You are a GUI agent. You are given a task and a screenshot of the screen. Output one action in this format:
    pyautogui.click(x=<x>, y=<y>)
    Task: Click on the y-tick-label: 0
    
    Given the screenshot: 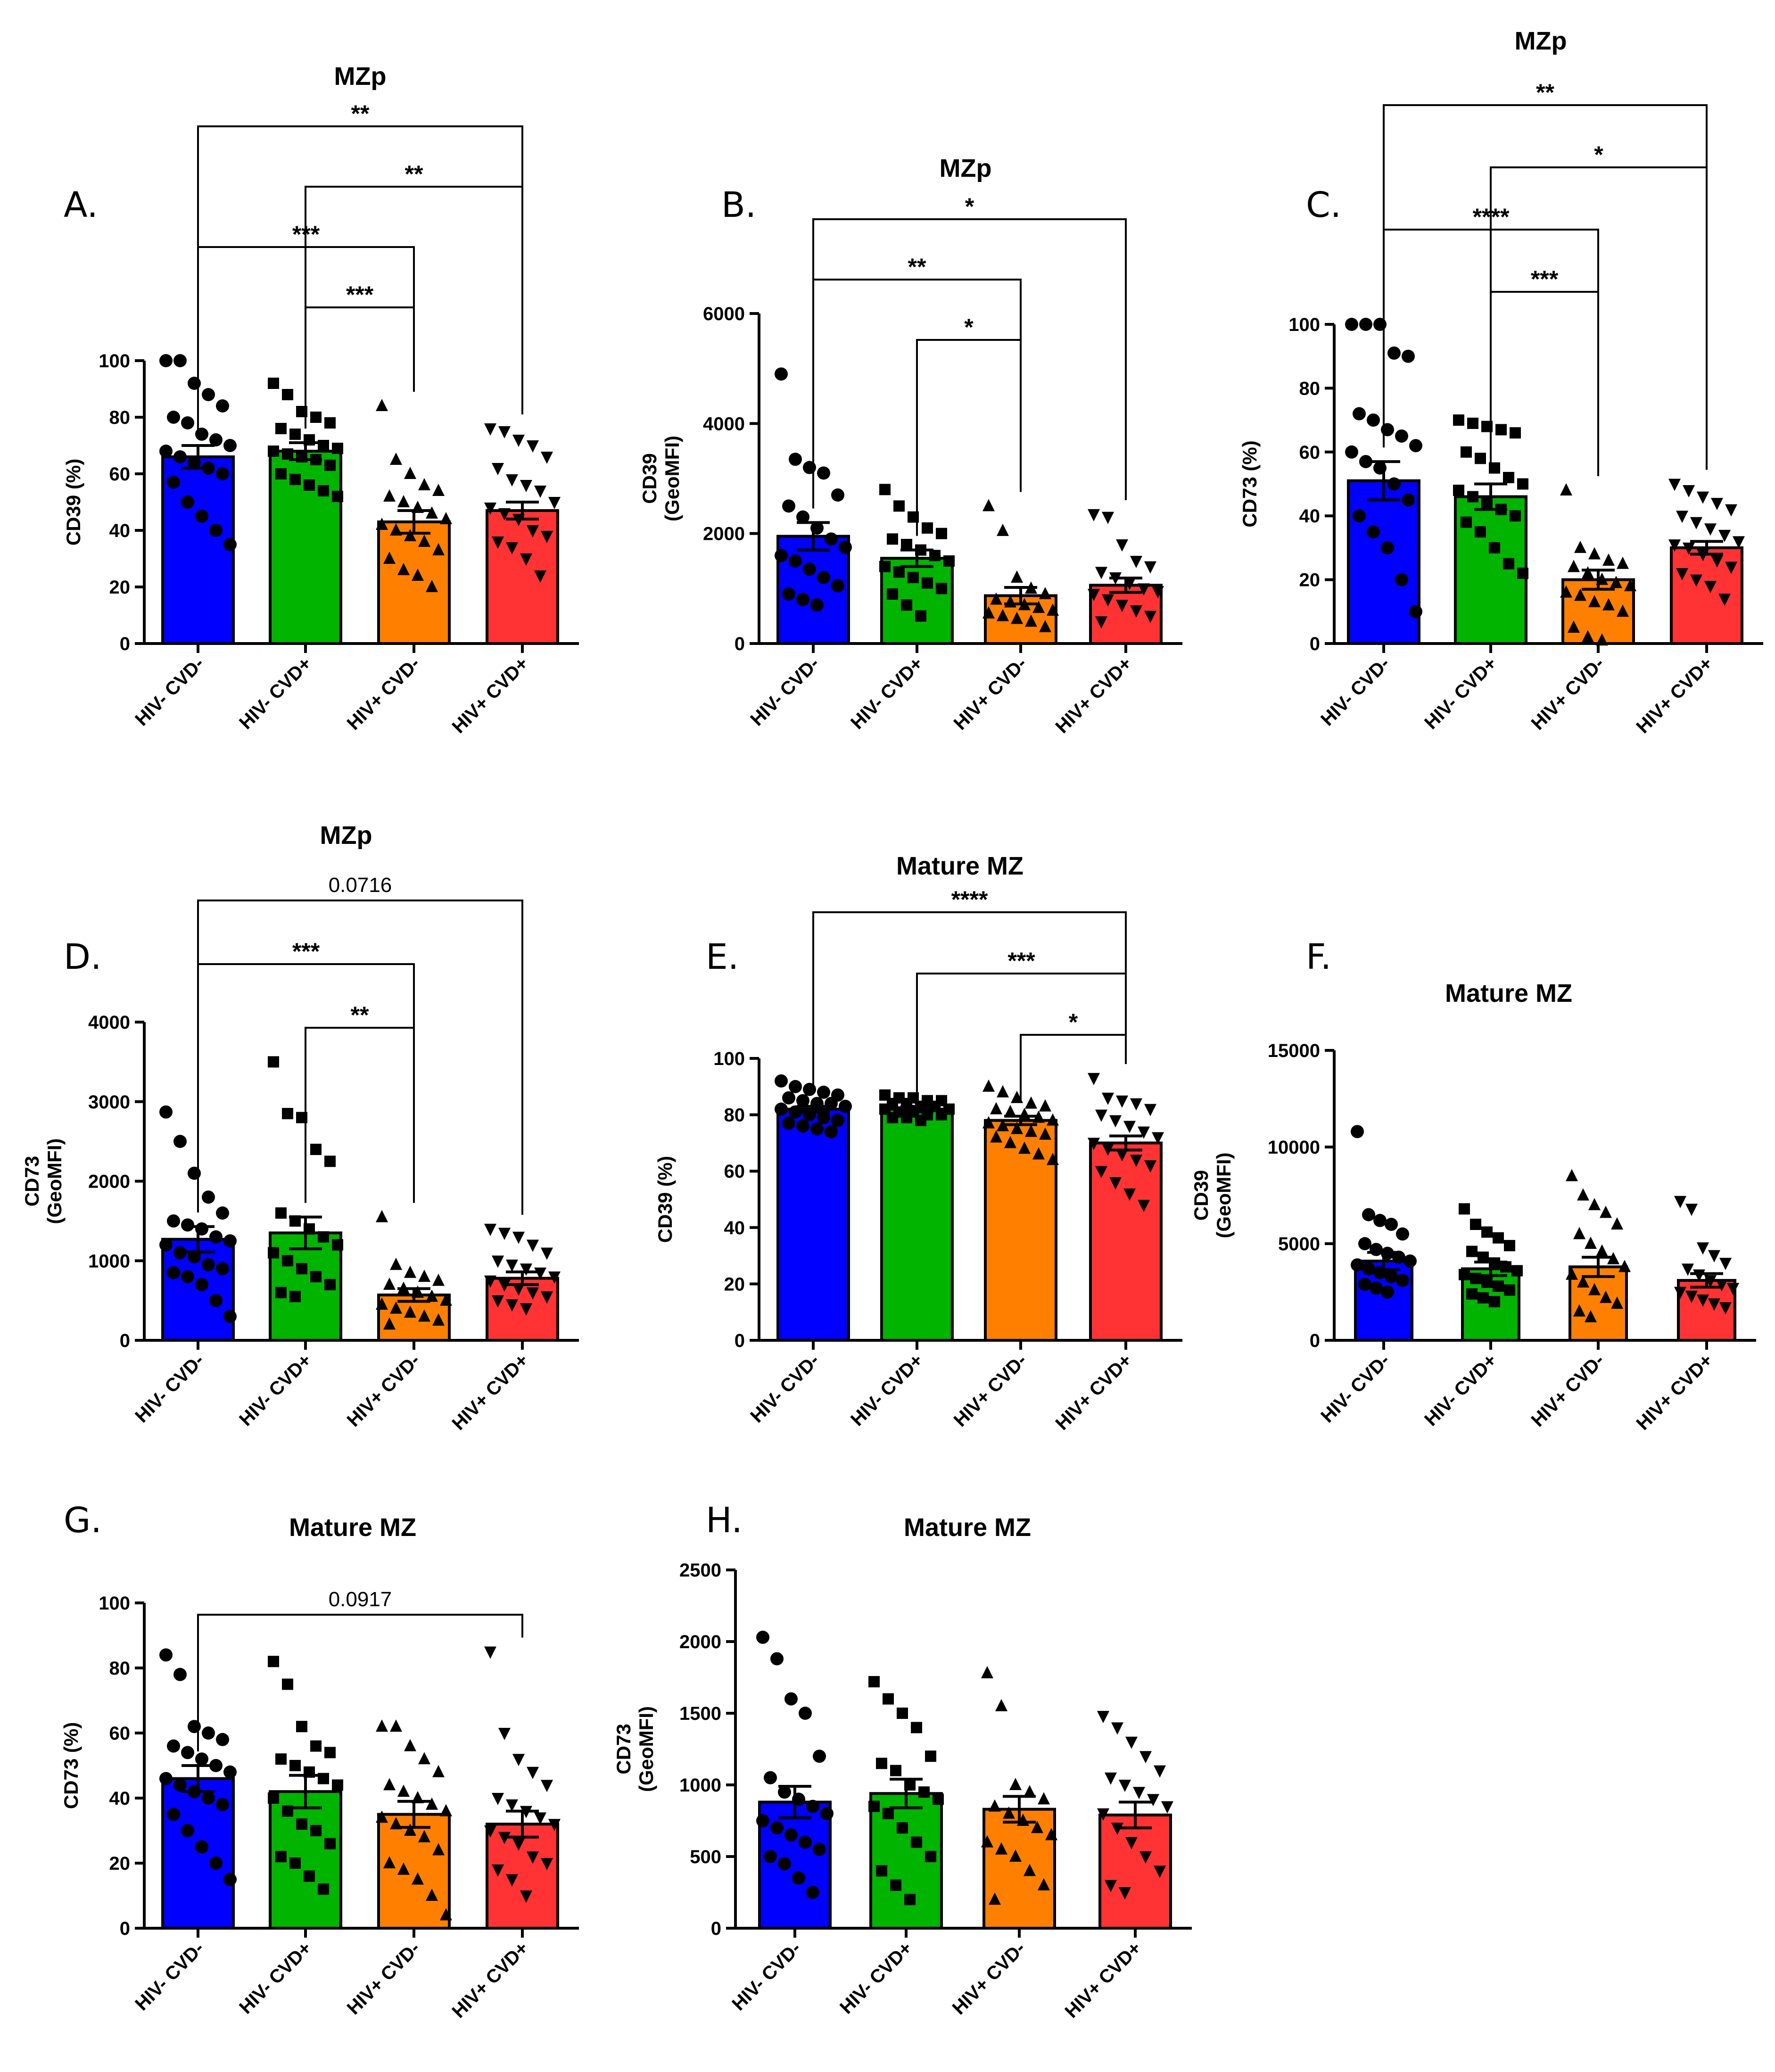 What is the action you would take?
    pyautogui.click(x=125, y=644)
    